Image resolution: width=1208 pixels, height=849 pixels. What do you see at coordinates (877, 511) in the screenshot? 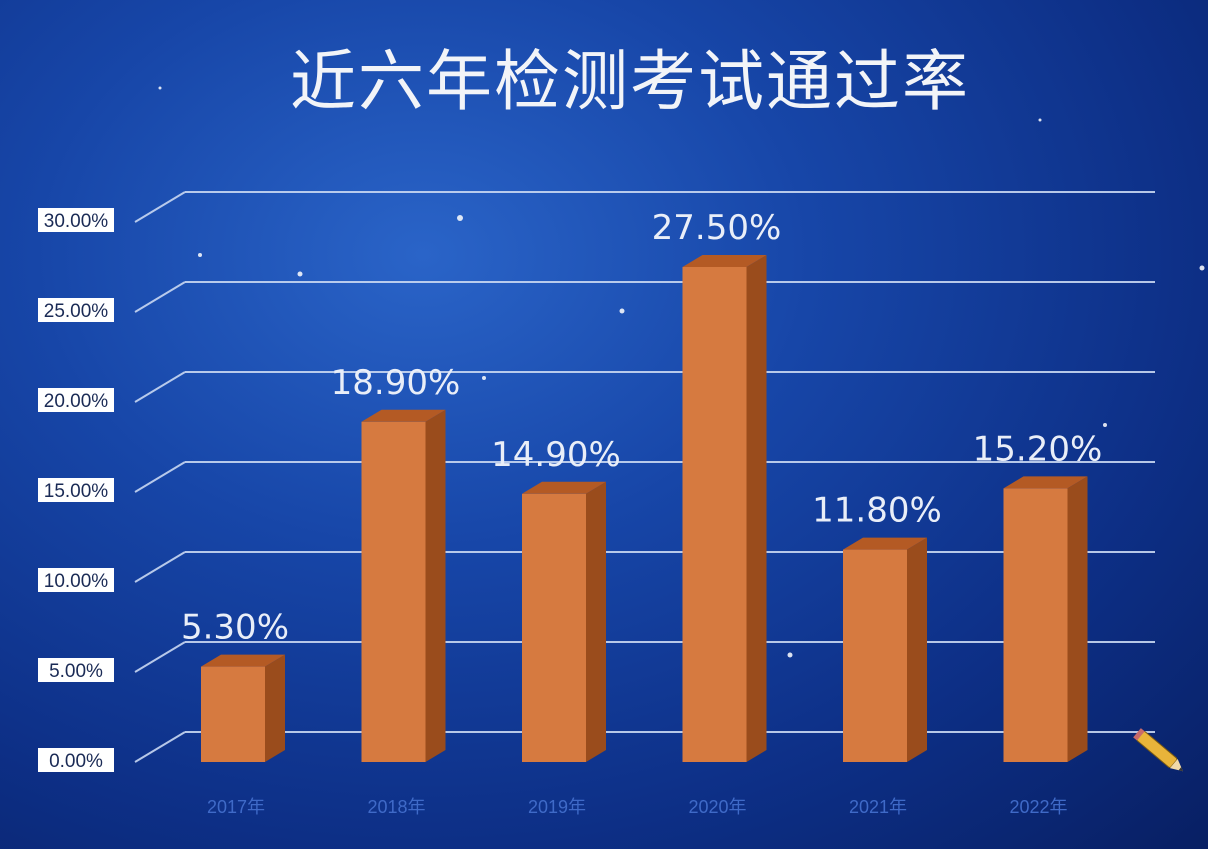
I see `data-label: 11.80%` at bounding box center [877, 511].